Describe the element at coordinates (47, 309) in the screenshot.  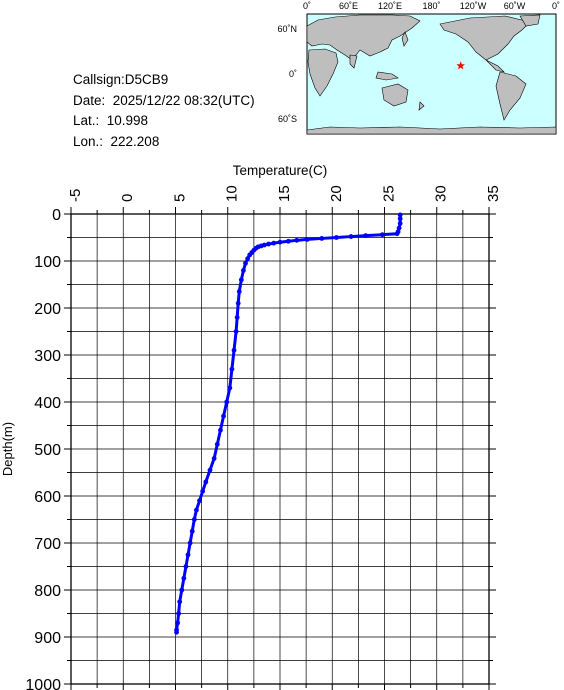
I see `y-tick-label: 200` at that location.